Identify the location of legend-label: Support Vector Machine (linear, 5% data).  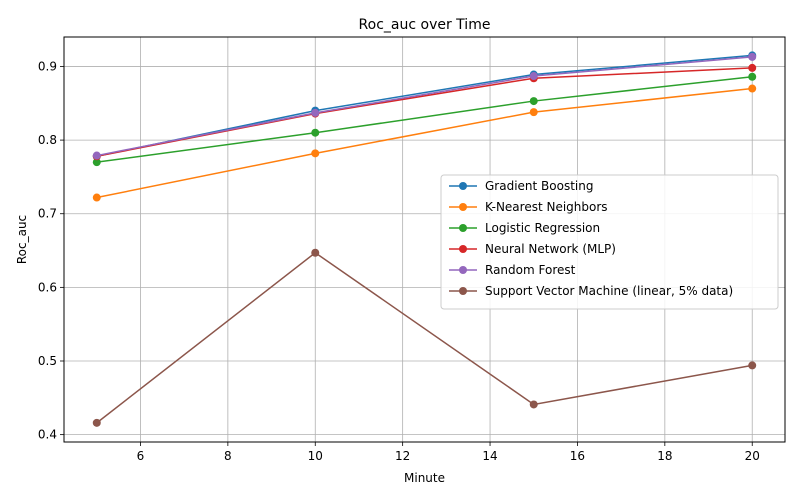
(609, 291).